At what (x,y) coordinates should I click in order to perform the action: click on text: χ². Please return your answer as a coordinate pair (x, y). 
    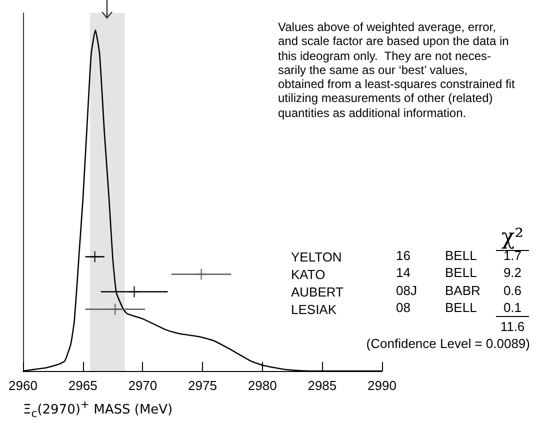
    Looking at the image, I should click on (512, 238).